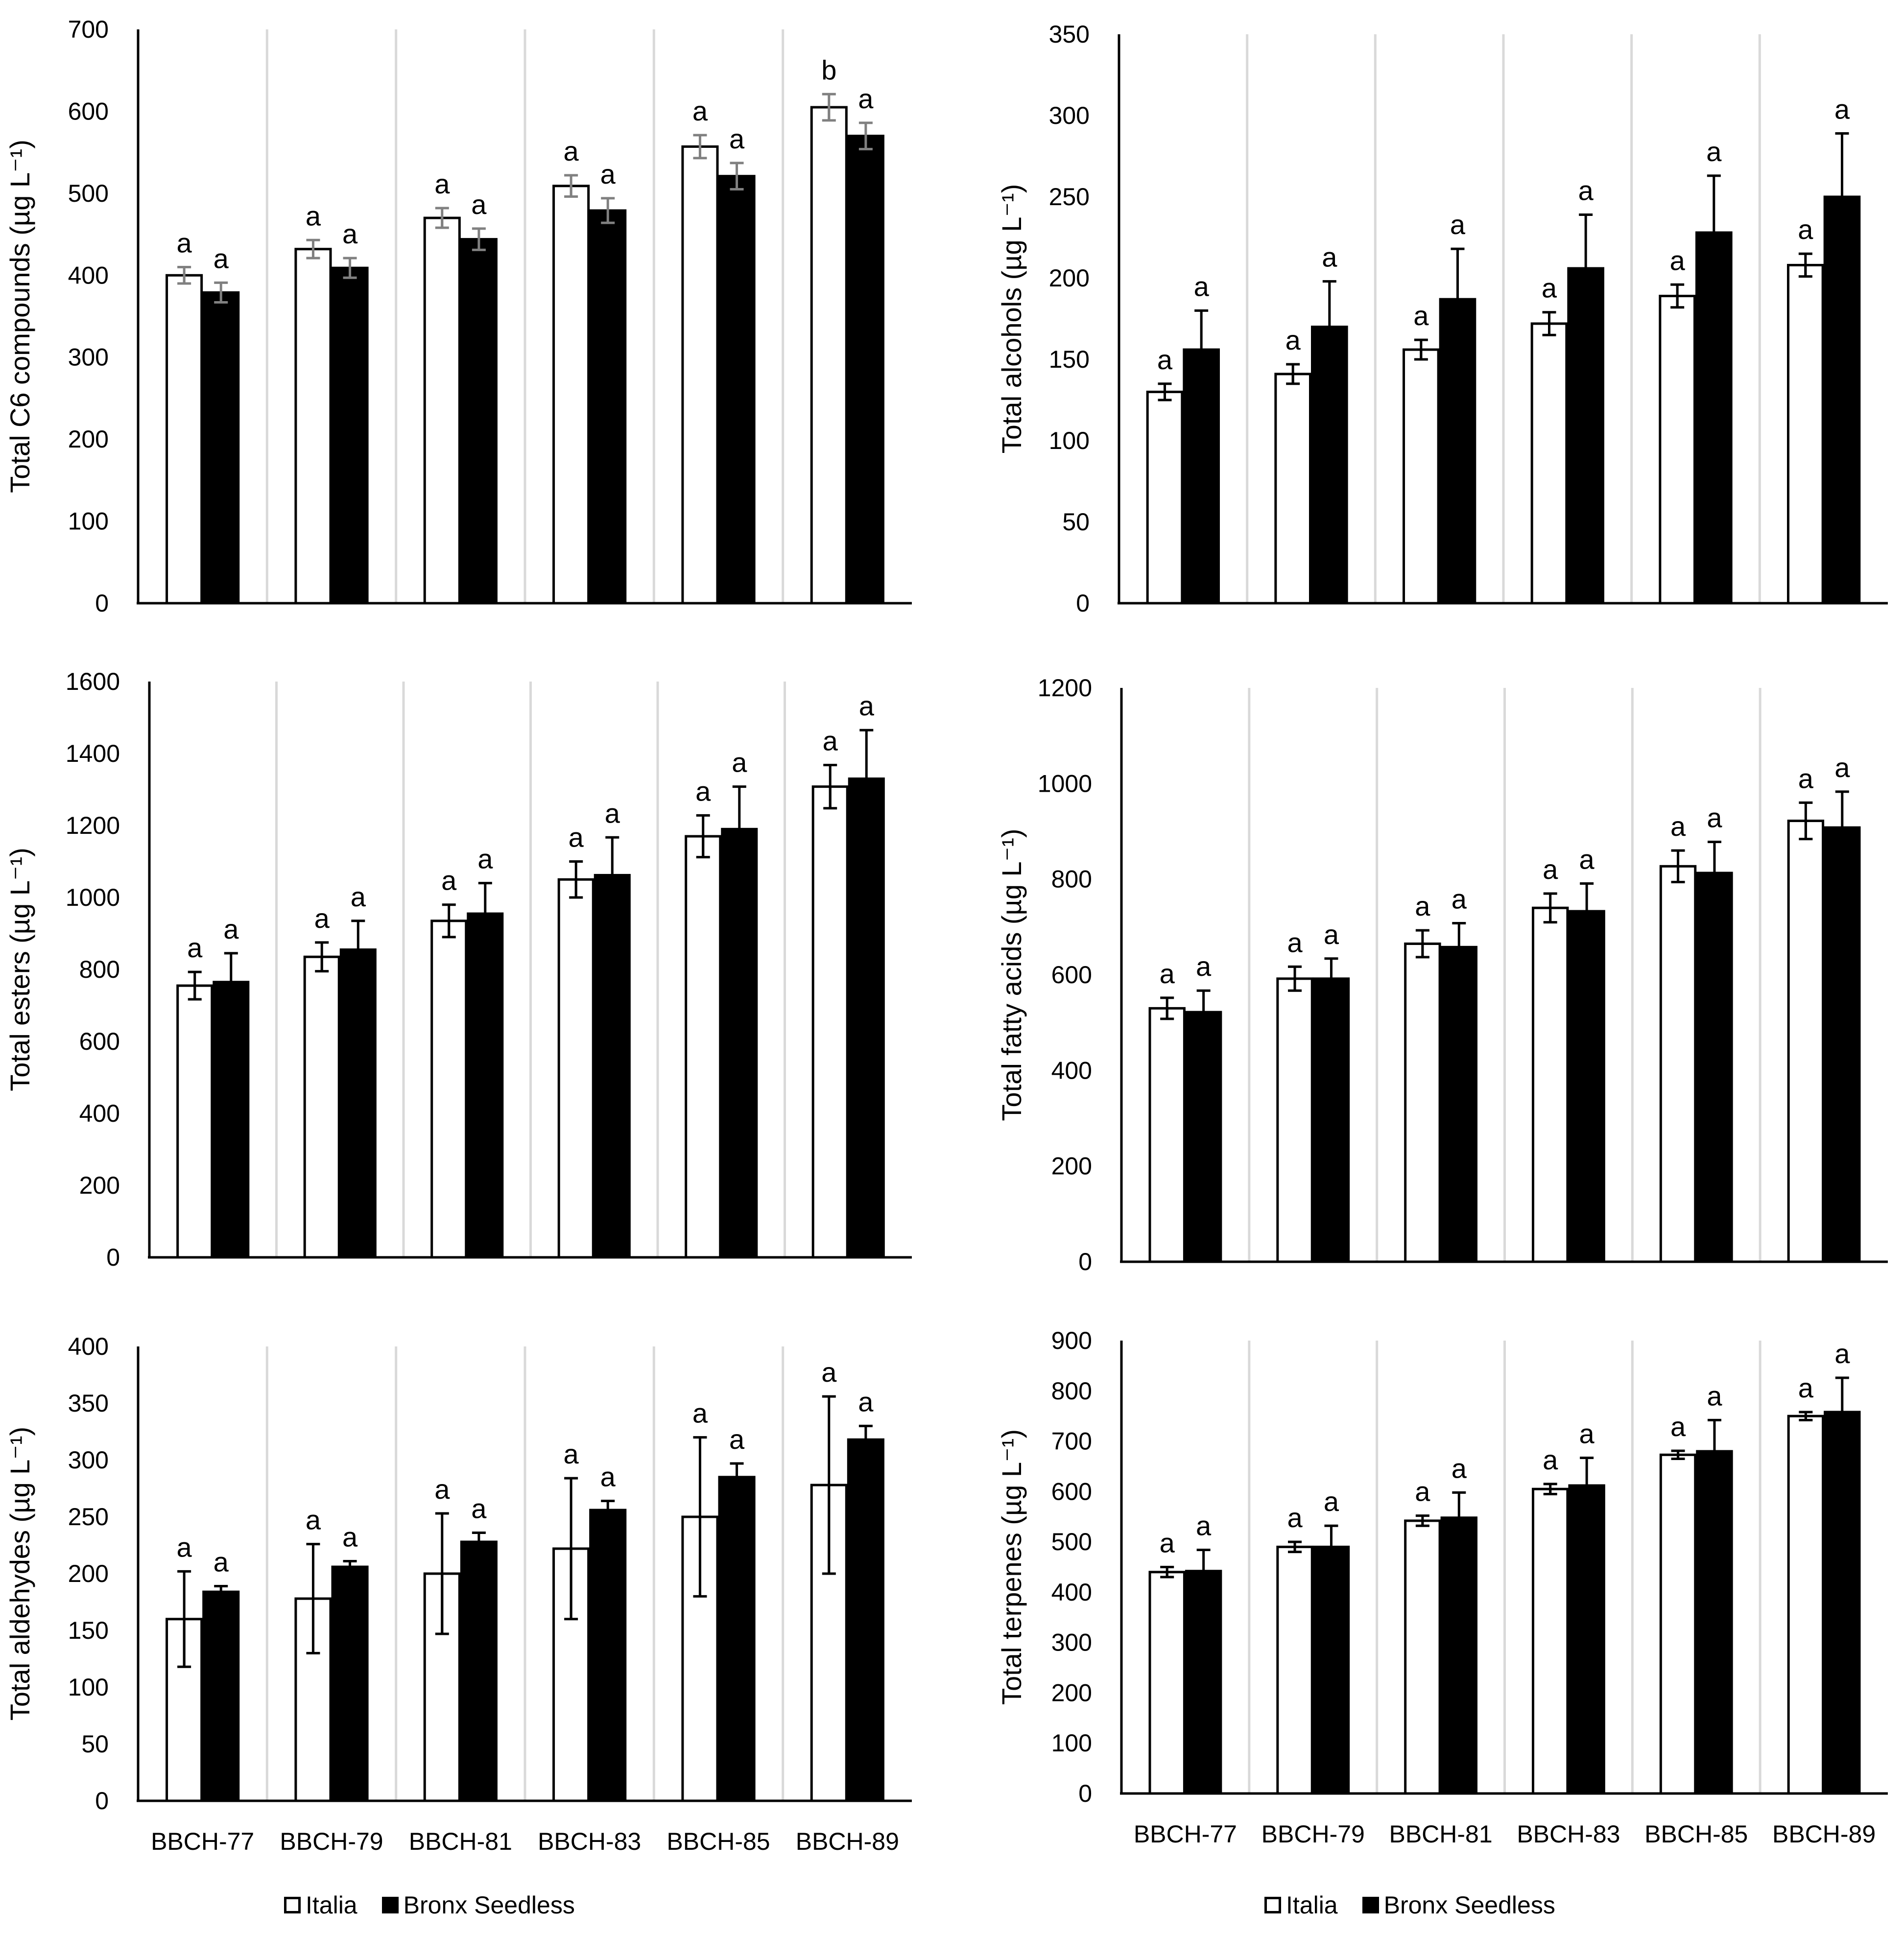 This screenshot has width=1904, height=1934. Describe the element at coordinates (1312, 1905) in the screenshot. I see `legend-label-italia-right: Italia` at that location.